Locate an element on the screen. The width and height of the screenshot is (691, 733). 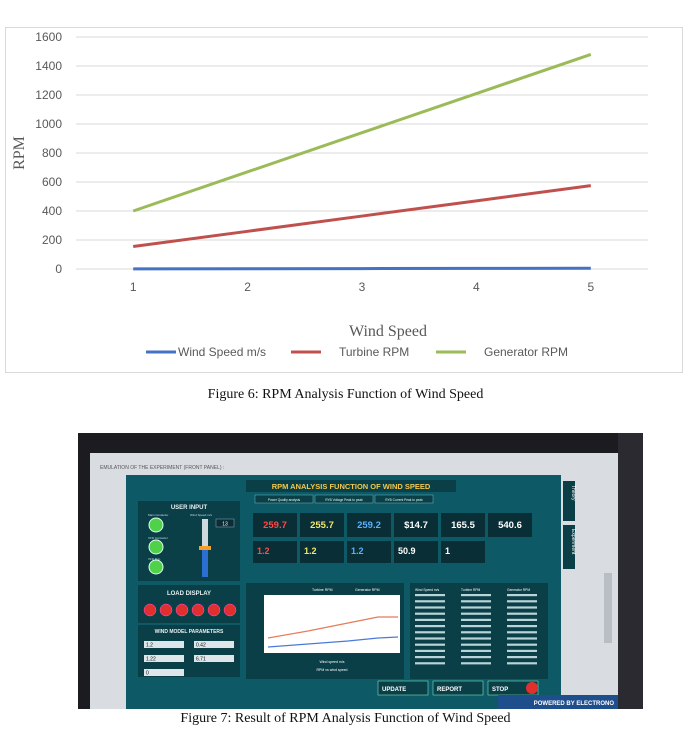
plot-legend-generator: Generator RPM is located at coordinates (367, 590).